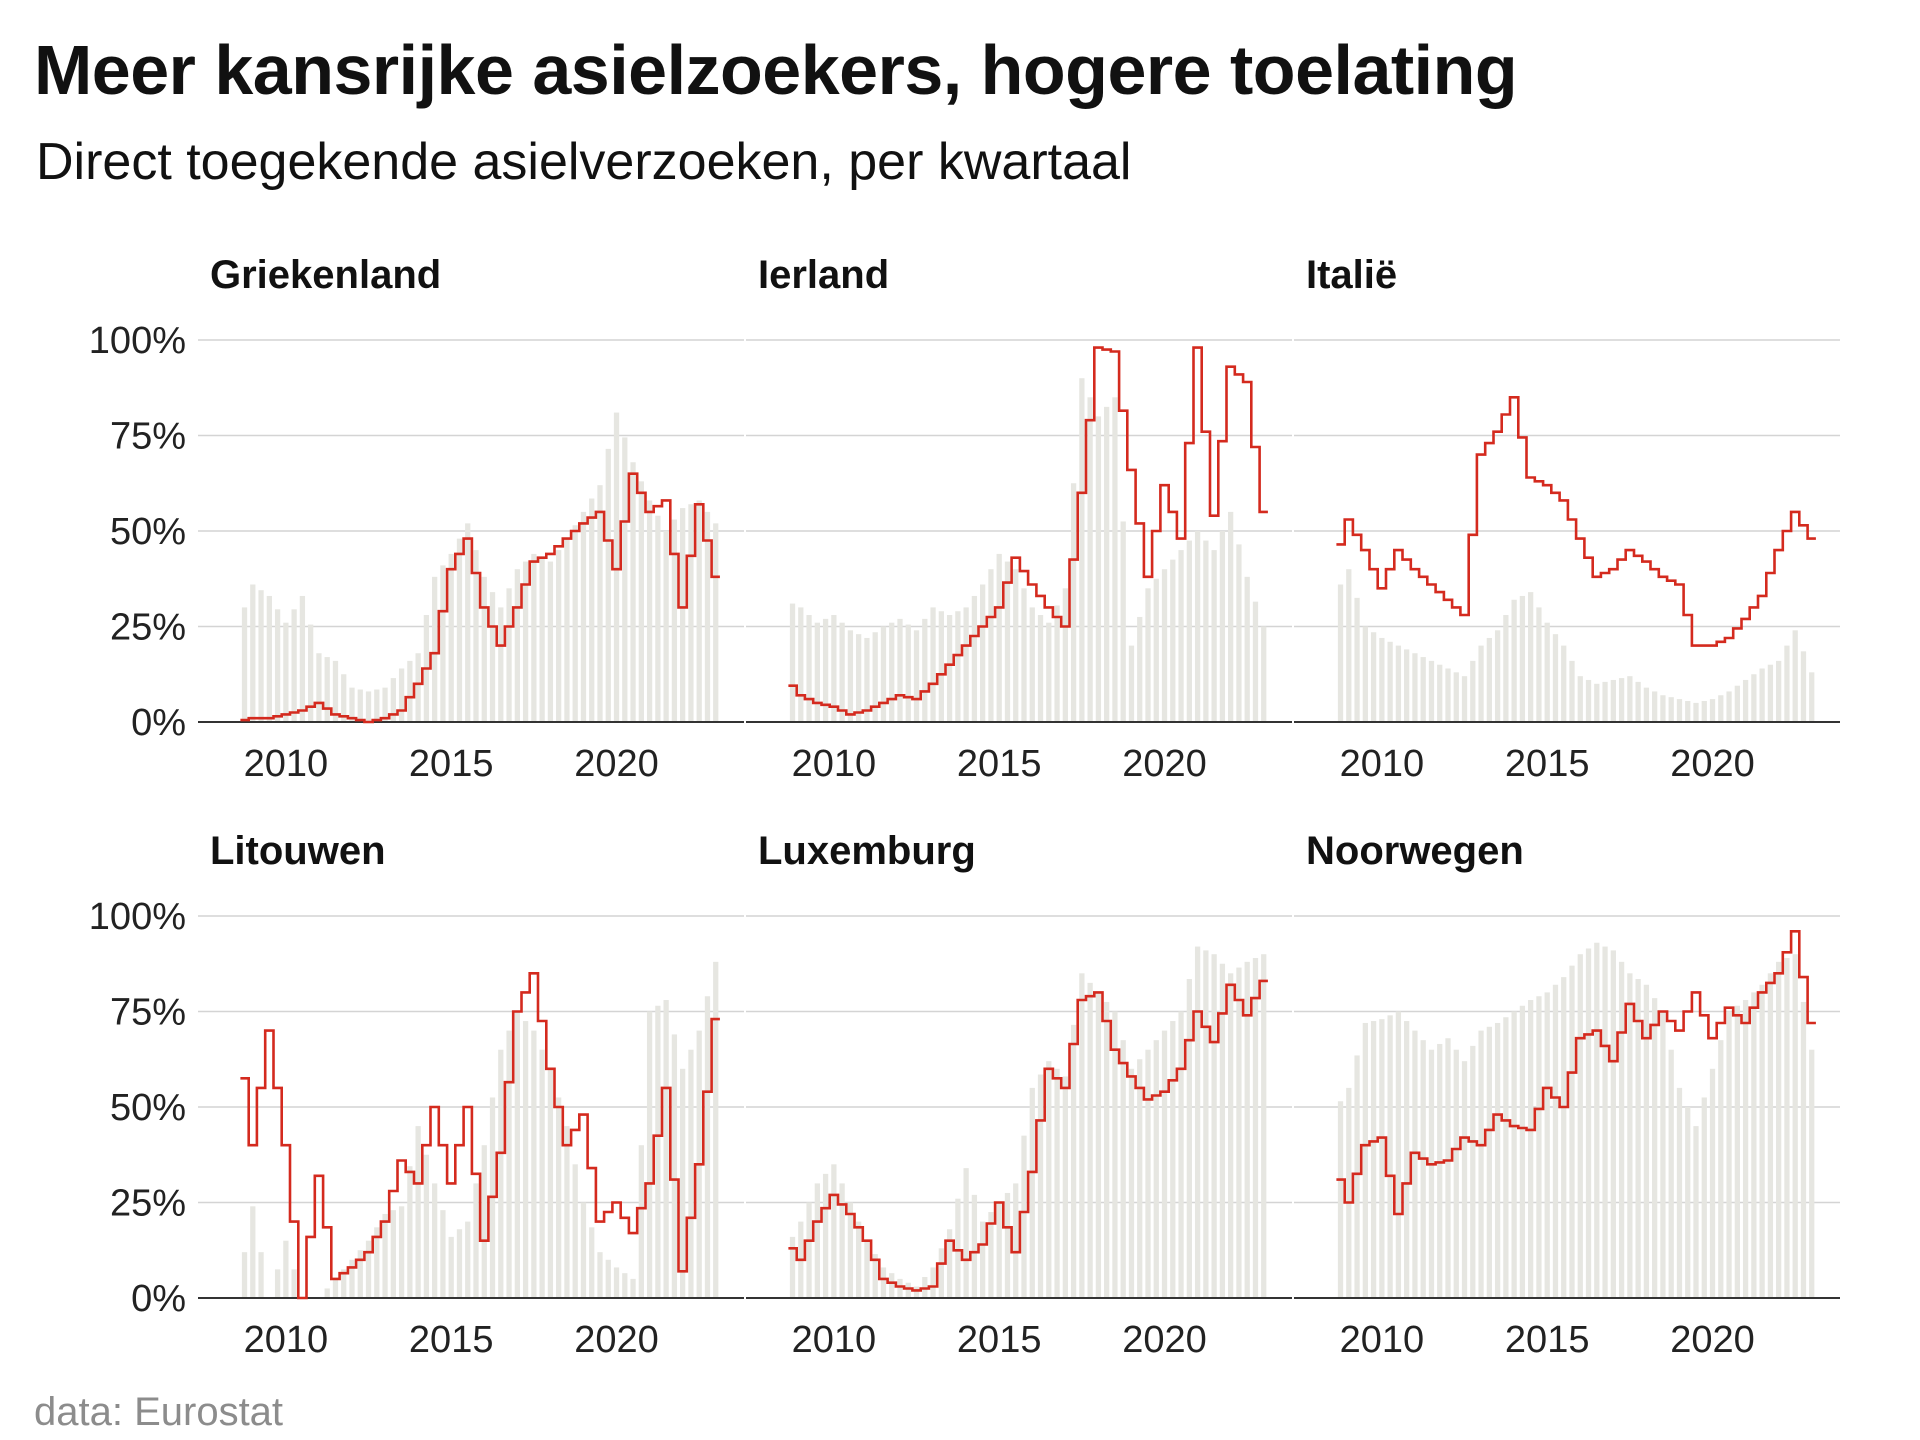  Describe the element at coordinates (1351, 275) in the screenshot. I see `panel-title: Italië` at that location.